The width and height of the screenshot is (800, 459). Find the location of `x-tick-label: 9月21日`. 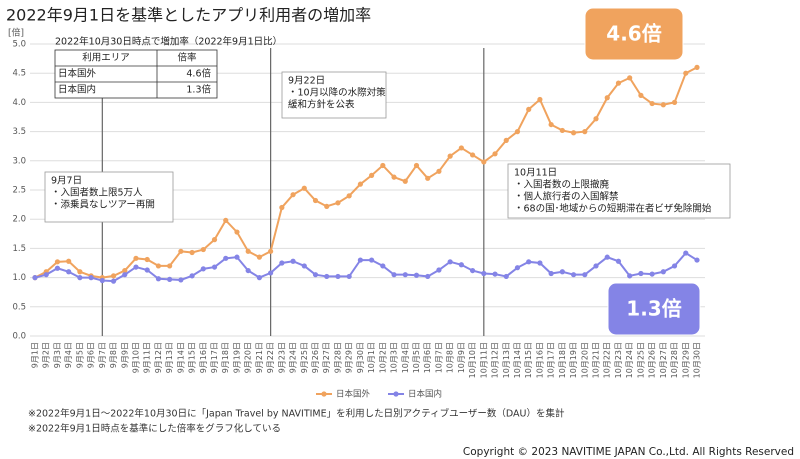

x-tick-label: 9月21日 is located at coordinates (259, 357).